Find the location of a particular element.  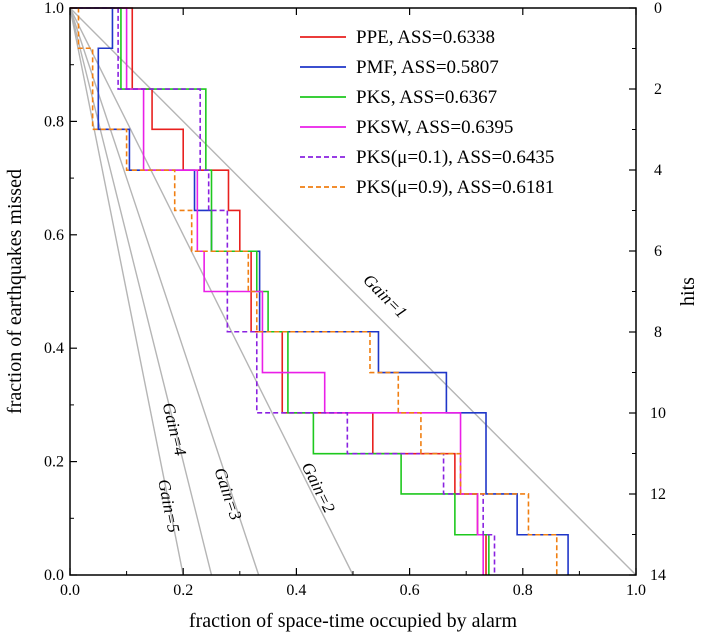

legend-label-3: PKS, ASS=0.6367 is located at coordinates (426, 97).